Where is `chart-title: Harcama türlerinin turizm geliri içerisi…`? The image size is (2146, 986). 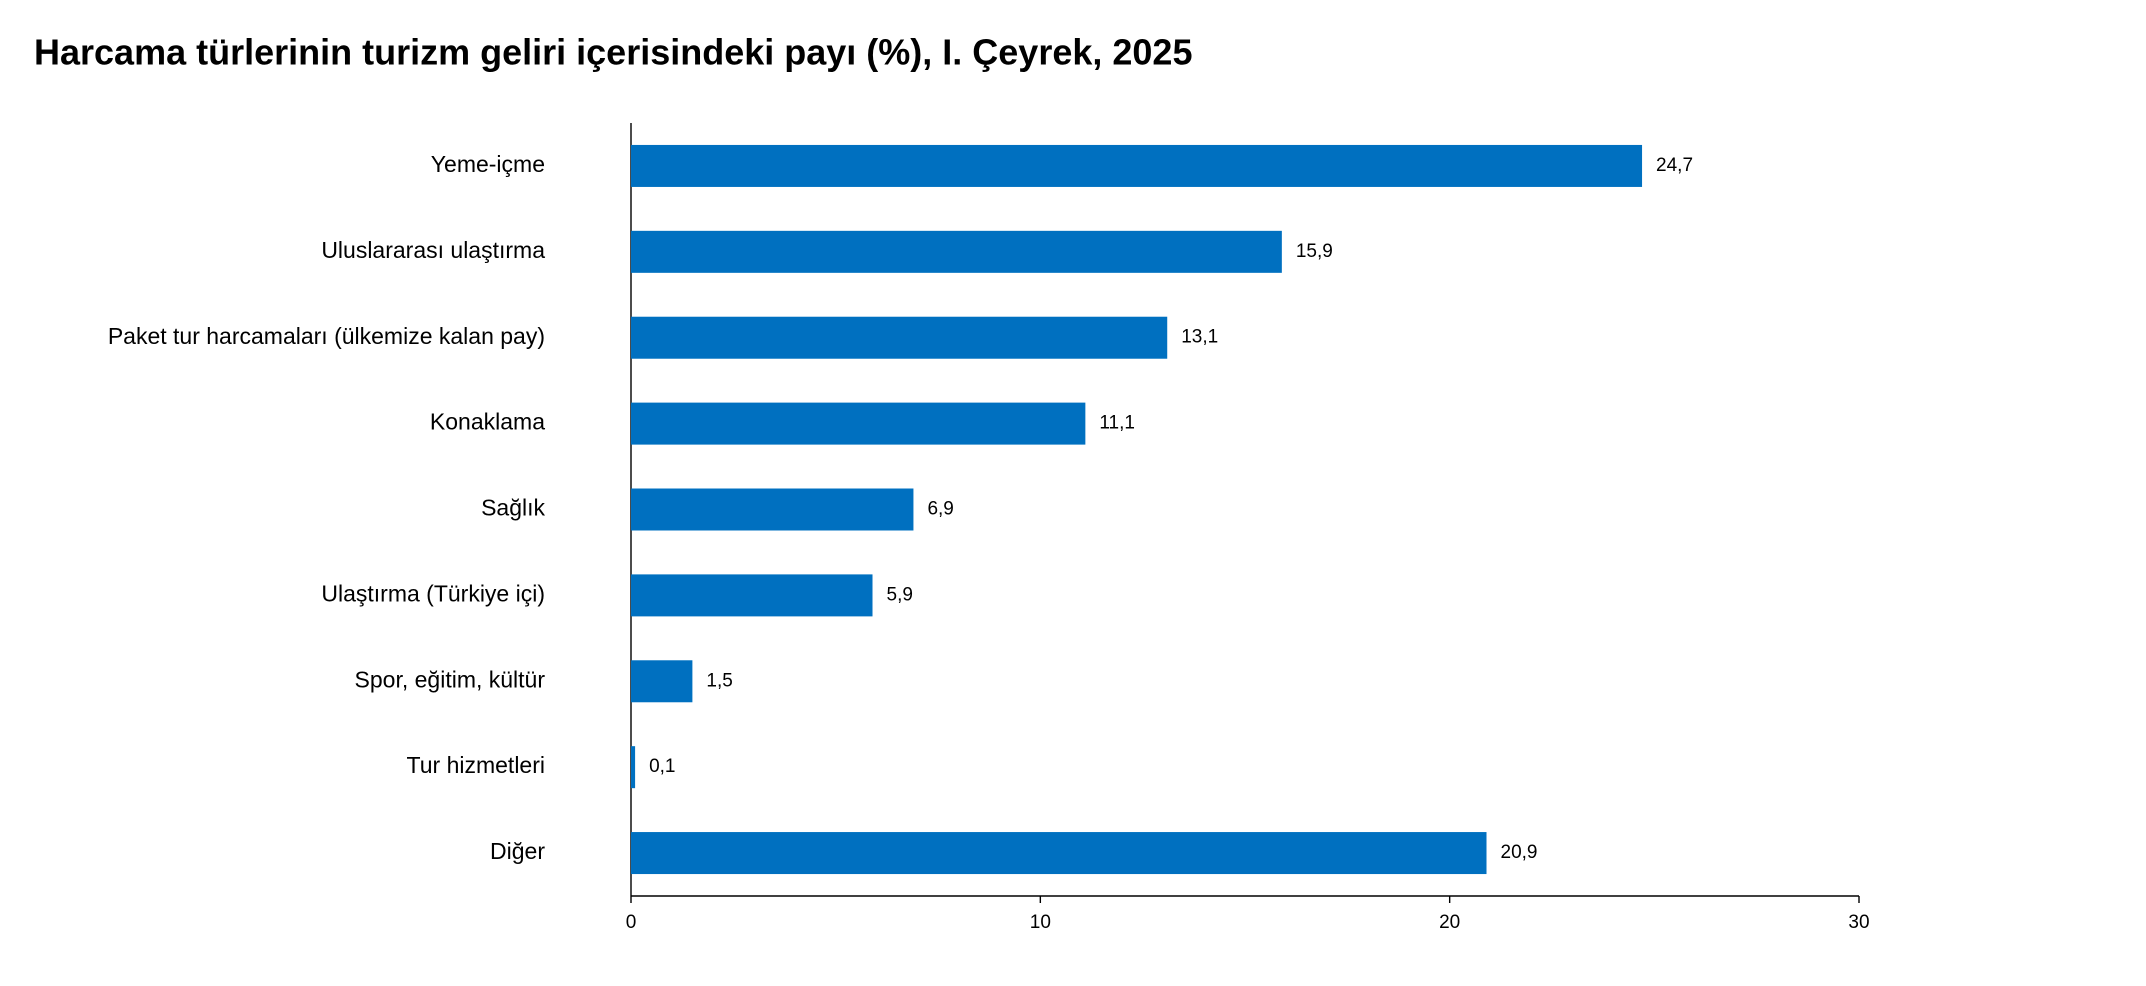
chart-title: Harcama türlerinin turizm geliri içerisi… is located at coordinates (613, 52).